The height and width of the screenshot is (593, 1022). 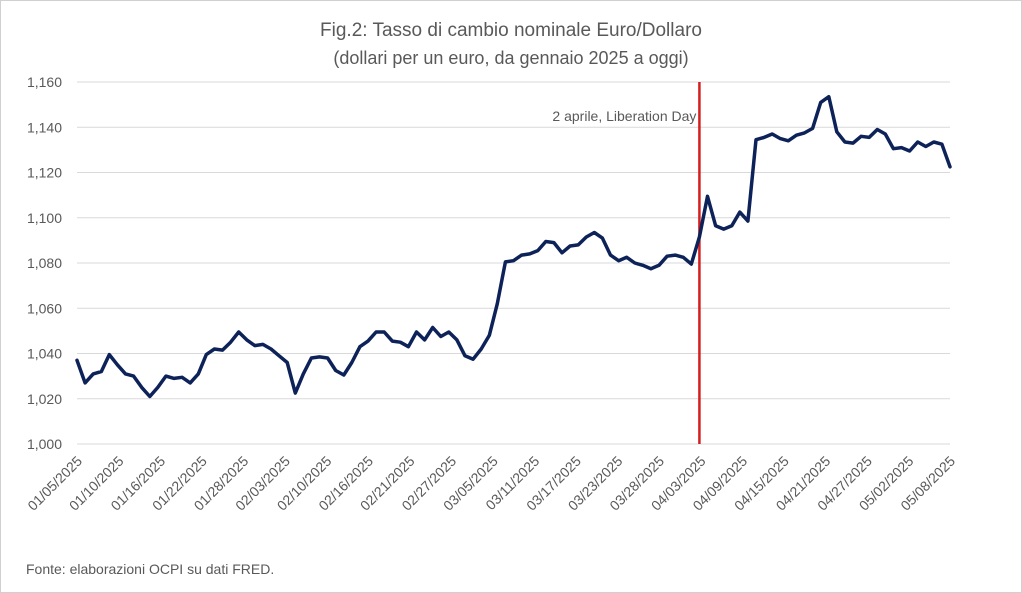 I want to click on y-tick-label: 1,100, so click(x=44, y=218).